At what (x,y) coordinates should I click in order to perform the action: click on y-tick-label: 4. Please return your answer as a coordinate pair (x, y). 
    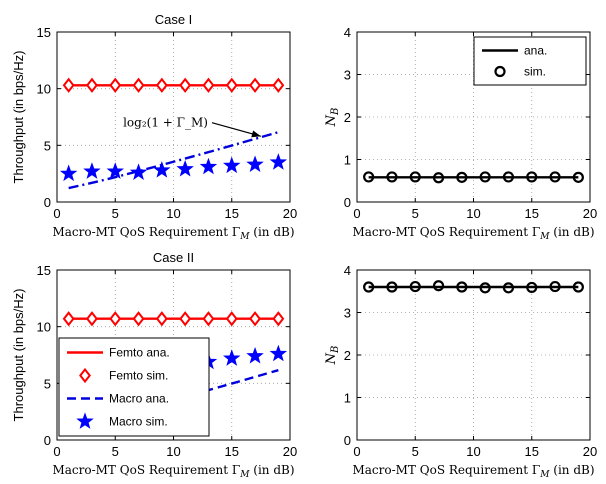
    Looking at the image, I should click on (347, 270).